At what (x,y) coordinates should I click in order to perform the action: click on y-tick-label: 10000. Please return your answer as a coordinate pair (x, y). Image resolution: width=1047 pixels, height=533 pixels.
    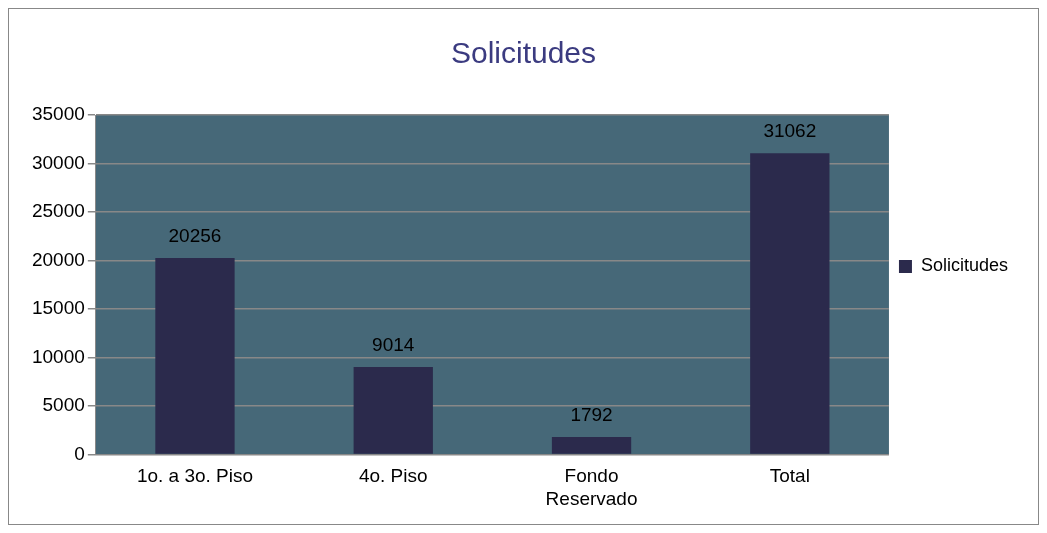
    Looking at the image, I should click on (58, 356).